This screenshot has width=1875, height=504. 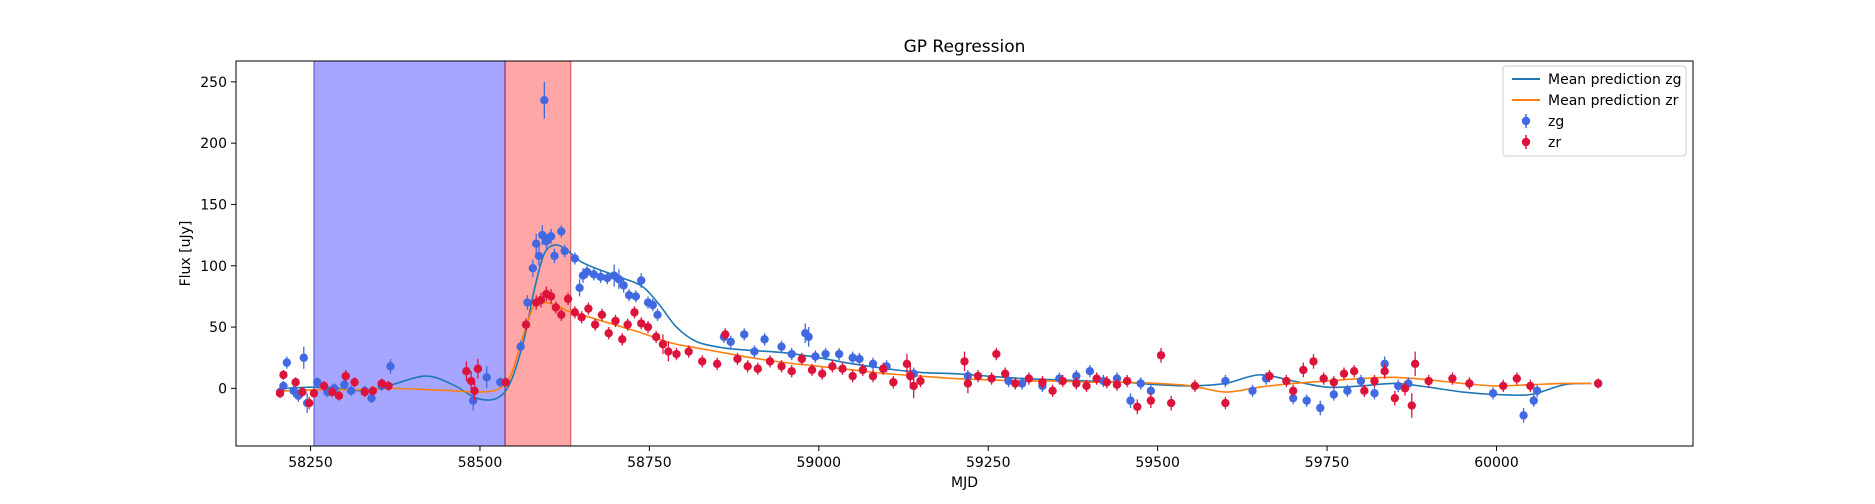 I want to click on x-tick-label: 58750, so click(x=649, y=463).